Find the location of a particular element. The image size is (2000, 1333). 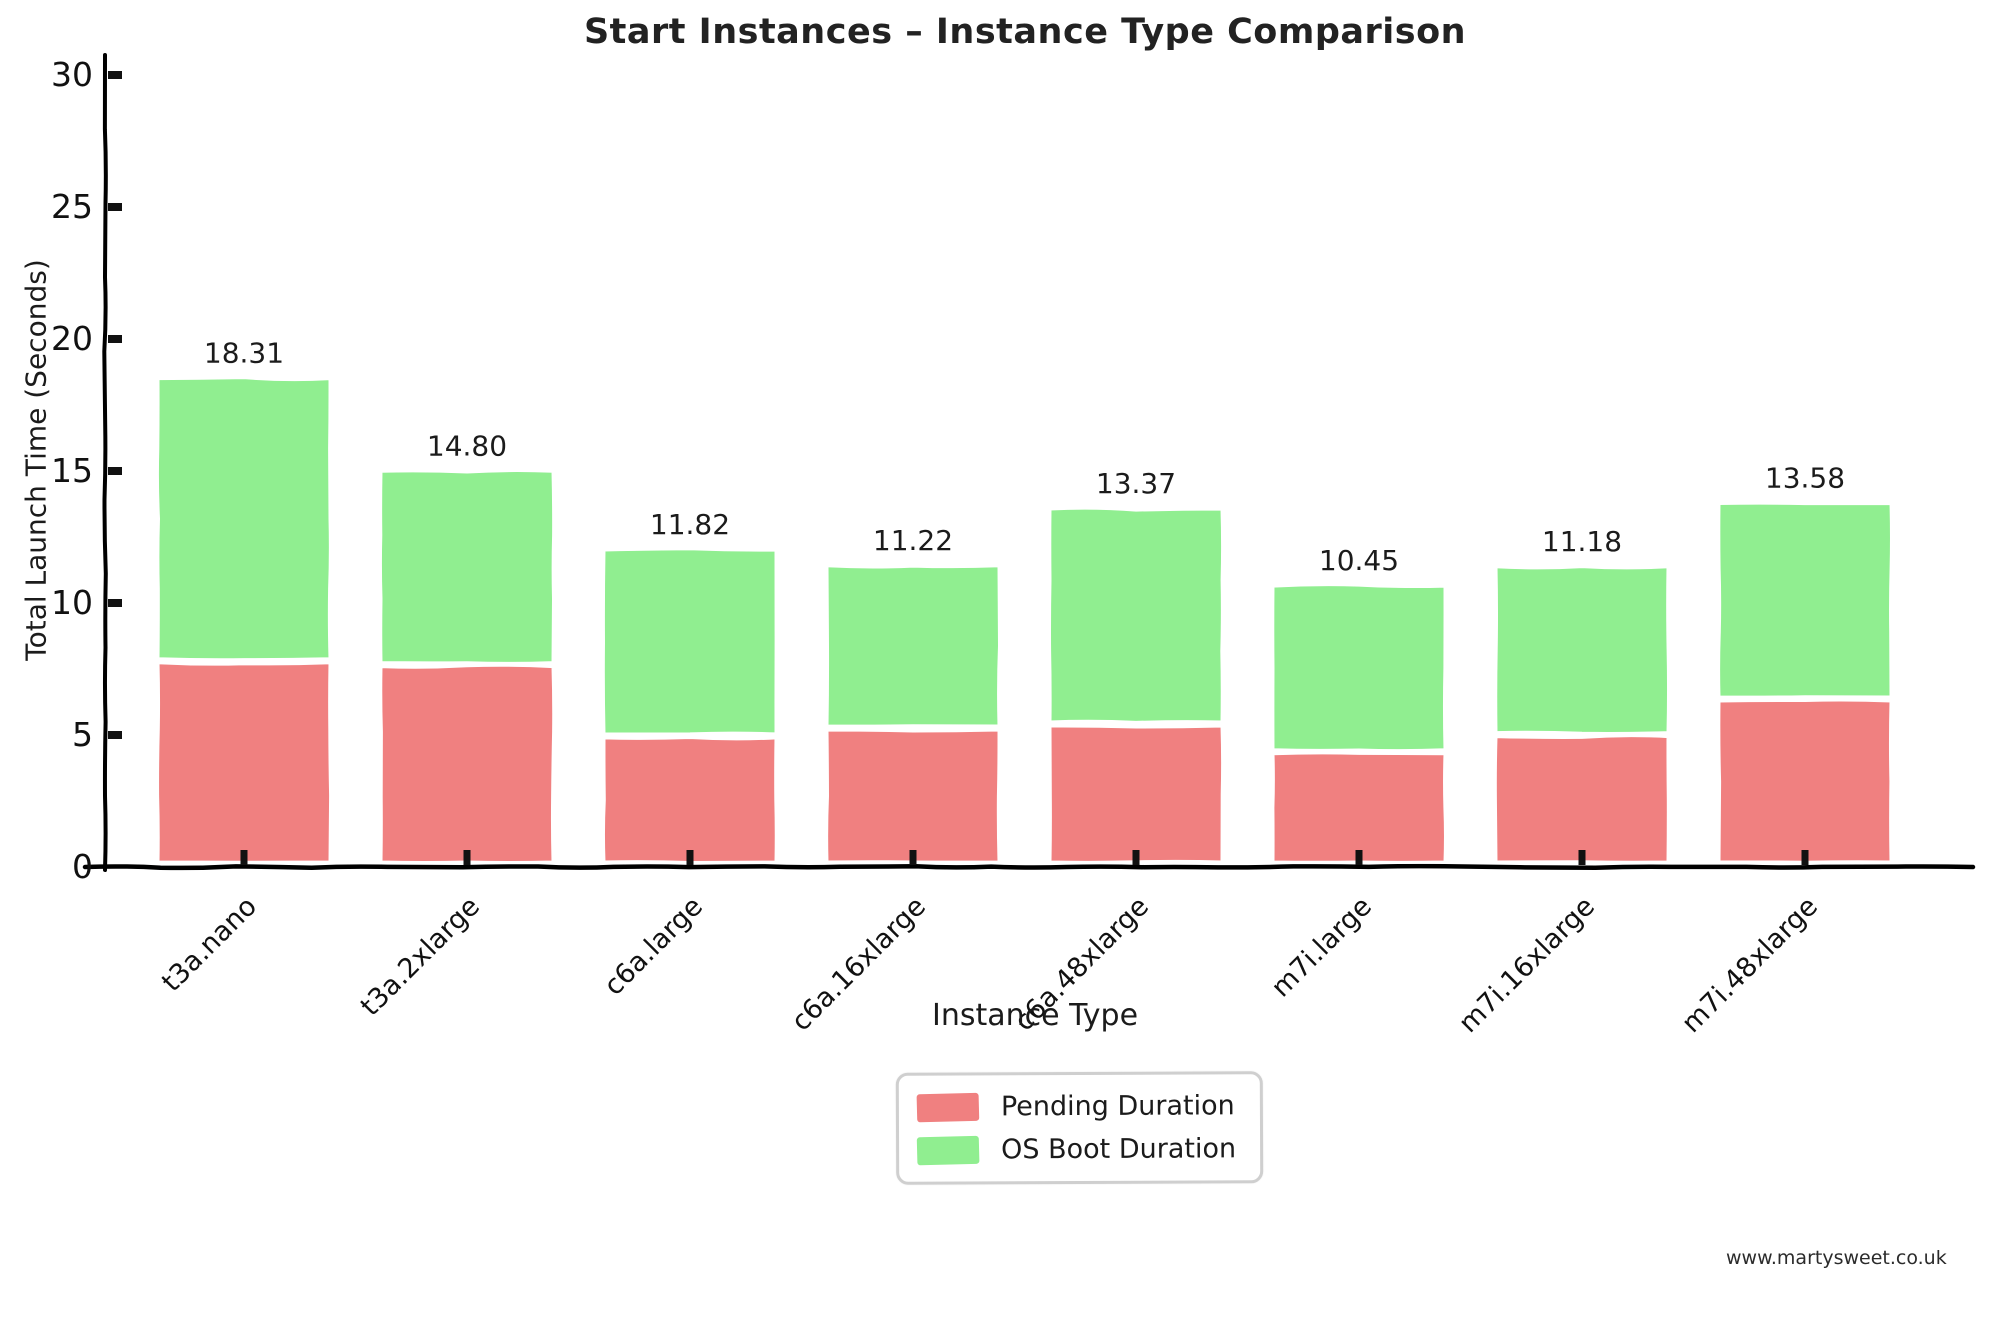

x-tick-label: t3a.2xlarge is located at coordinates (420, 956).